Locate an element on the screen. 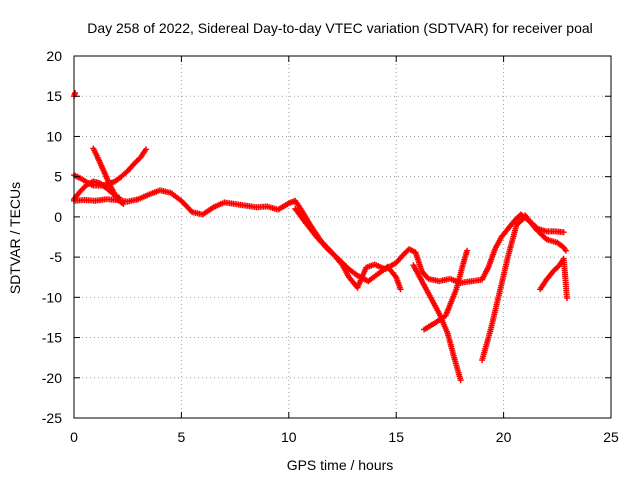 This screenshot has height=480, width=640. y-tick-label: -20 is located at coordinates (52, 378).